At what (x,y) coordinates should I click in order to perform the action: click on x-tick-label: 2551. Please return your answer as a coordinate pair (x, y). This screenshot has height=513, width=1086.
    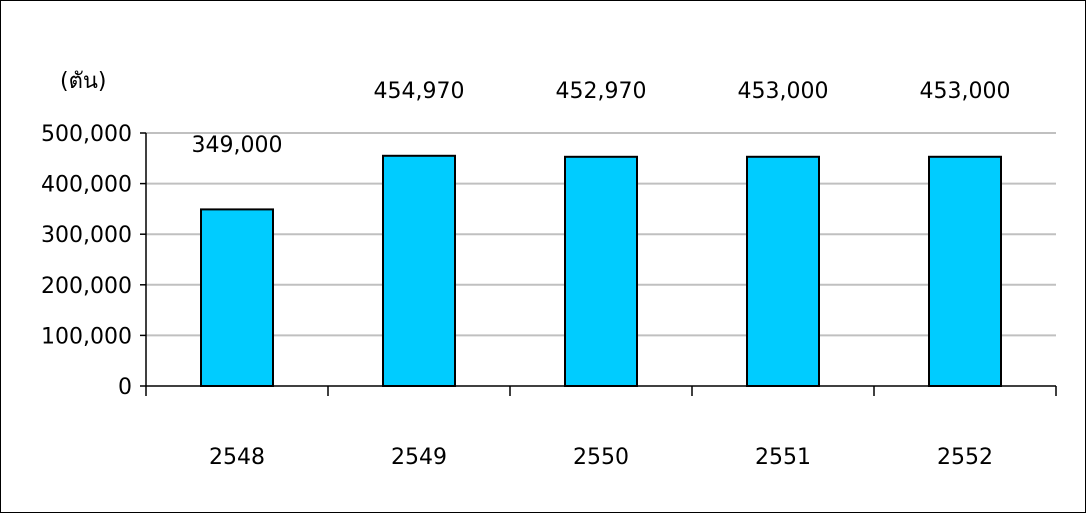
    Looking at the image, I should click on (783, 457).